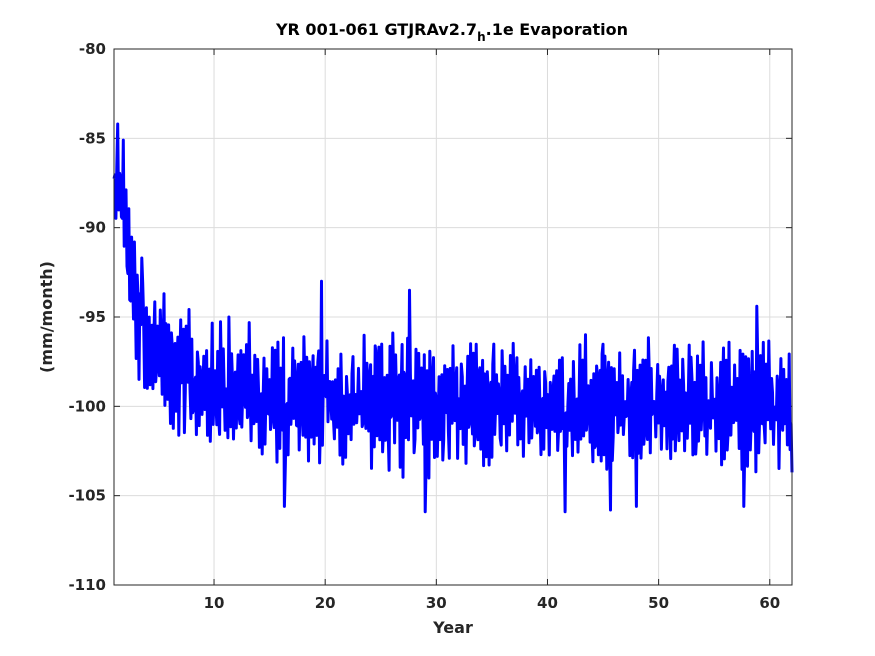 Image resolution: width=875 pixels, height=656 pixels. Describe the element at coordinates (87, 585) in the screenshot. I see `y-tick-label: -110` at that location.